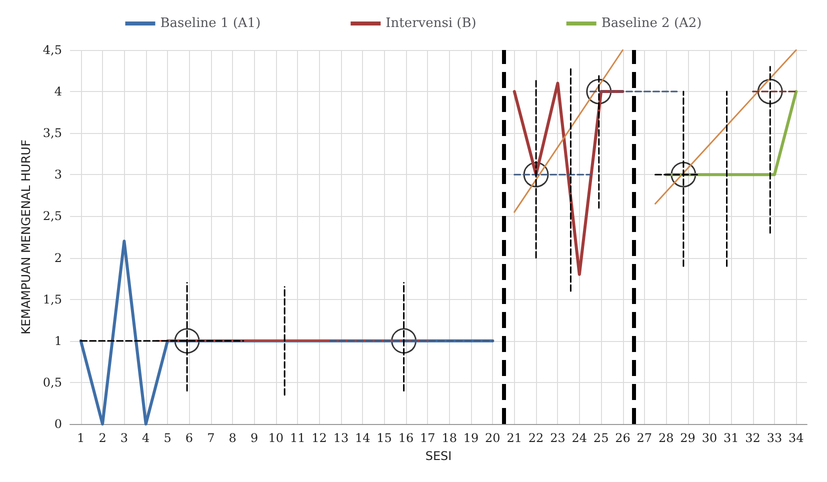 The width and height of the screenshot is (827, 482). What do you see at coordinates (406, 438) in the screenshot?
I see `x-tick-label: 16` at bounding box center [406, 438].